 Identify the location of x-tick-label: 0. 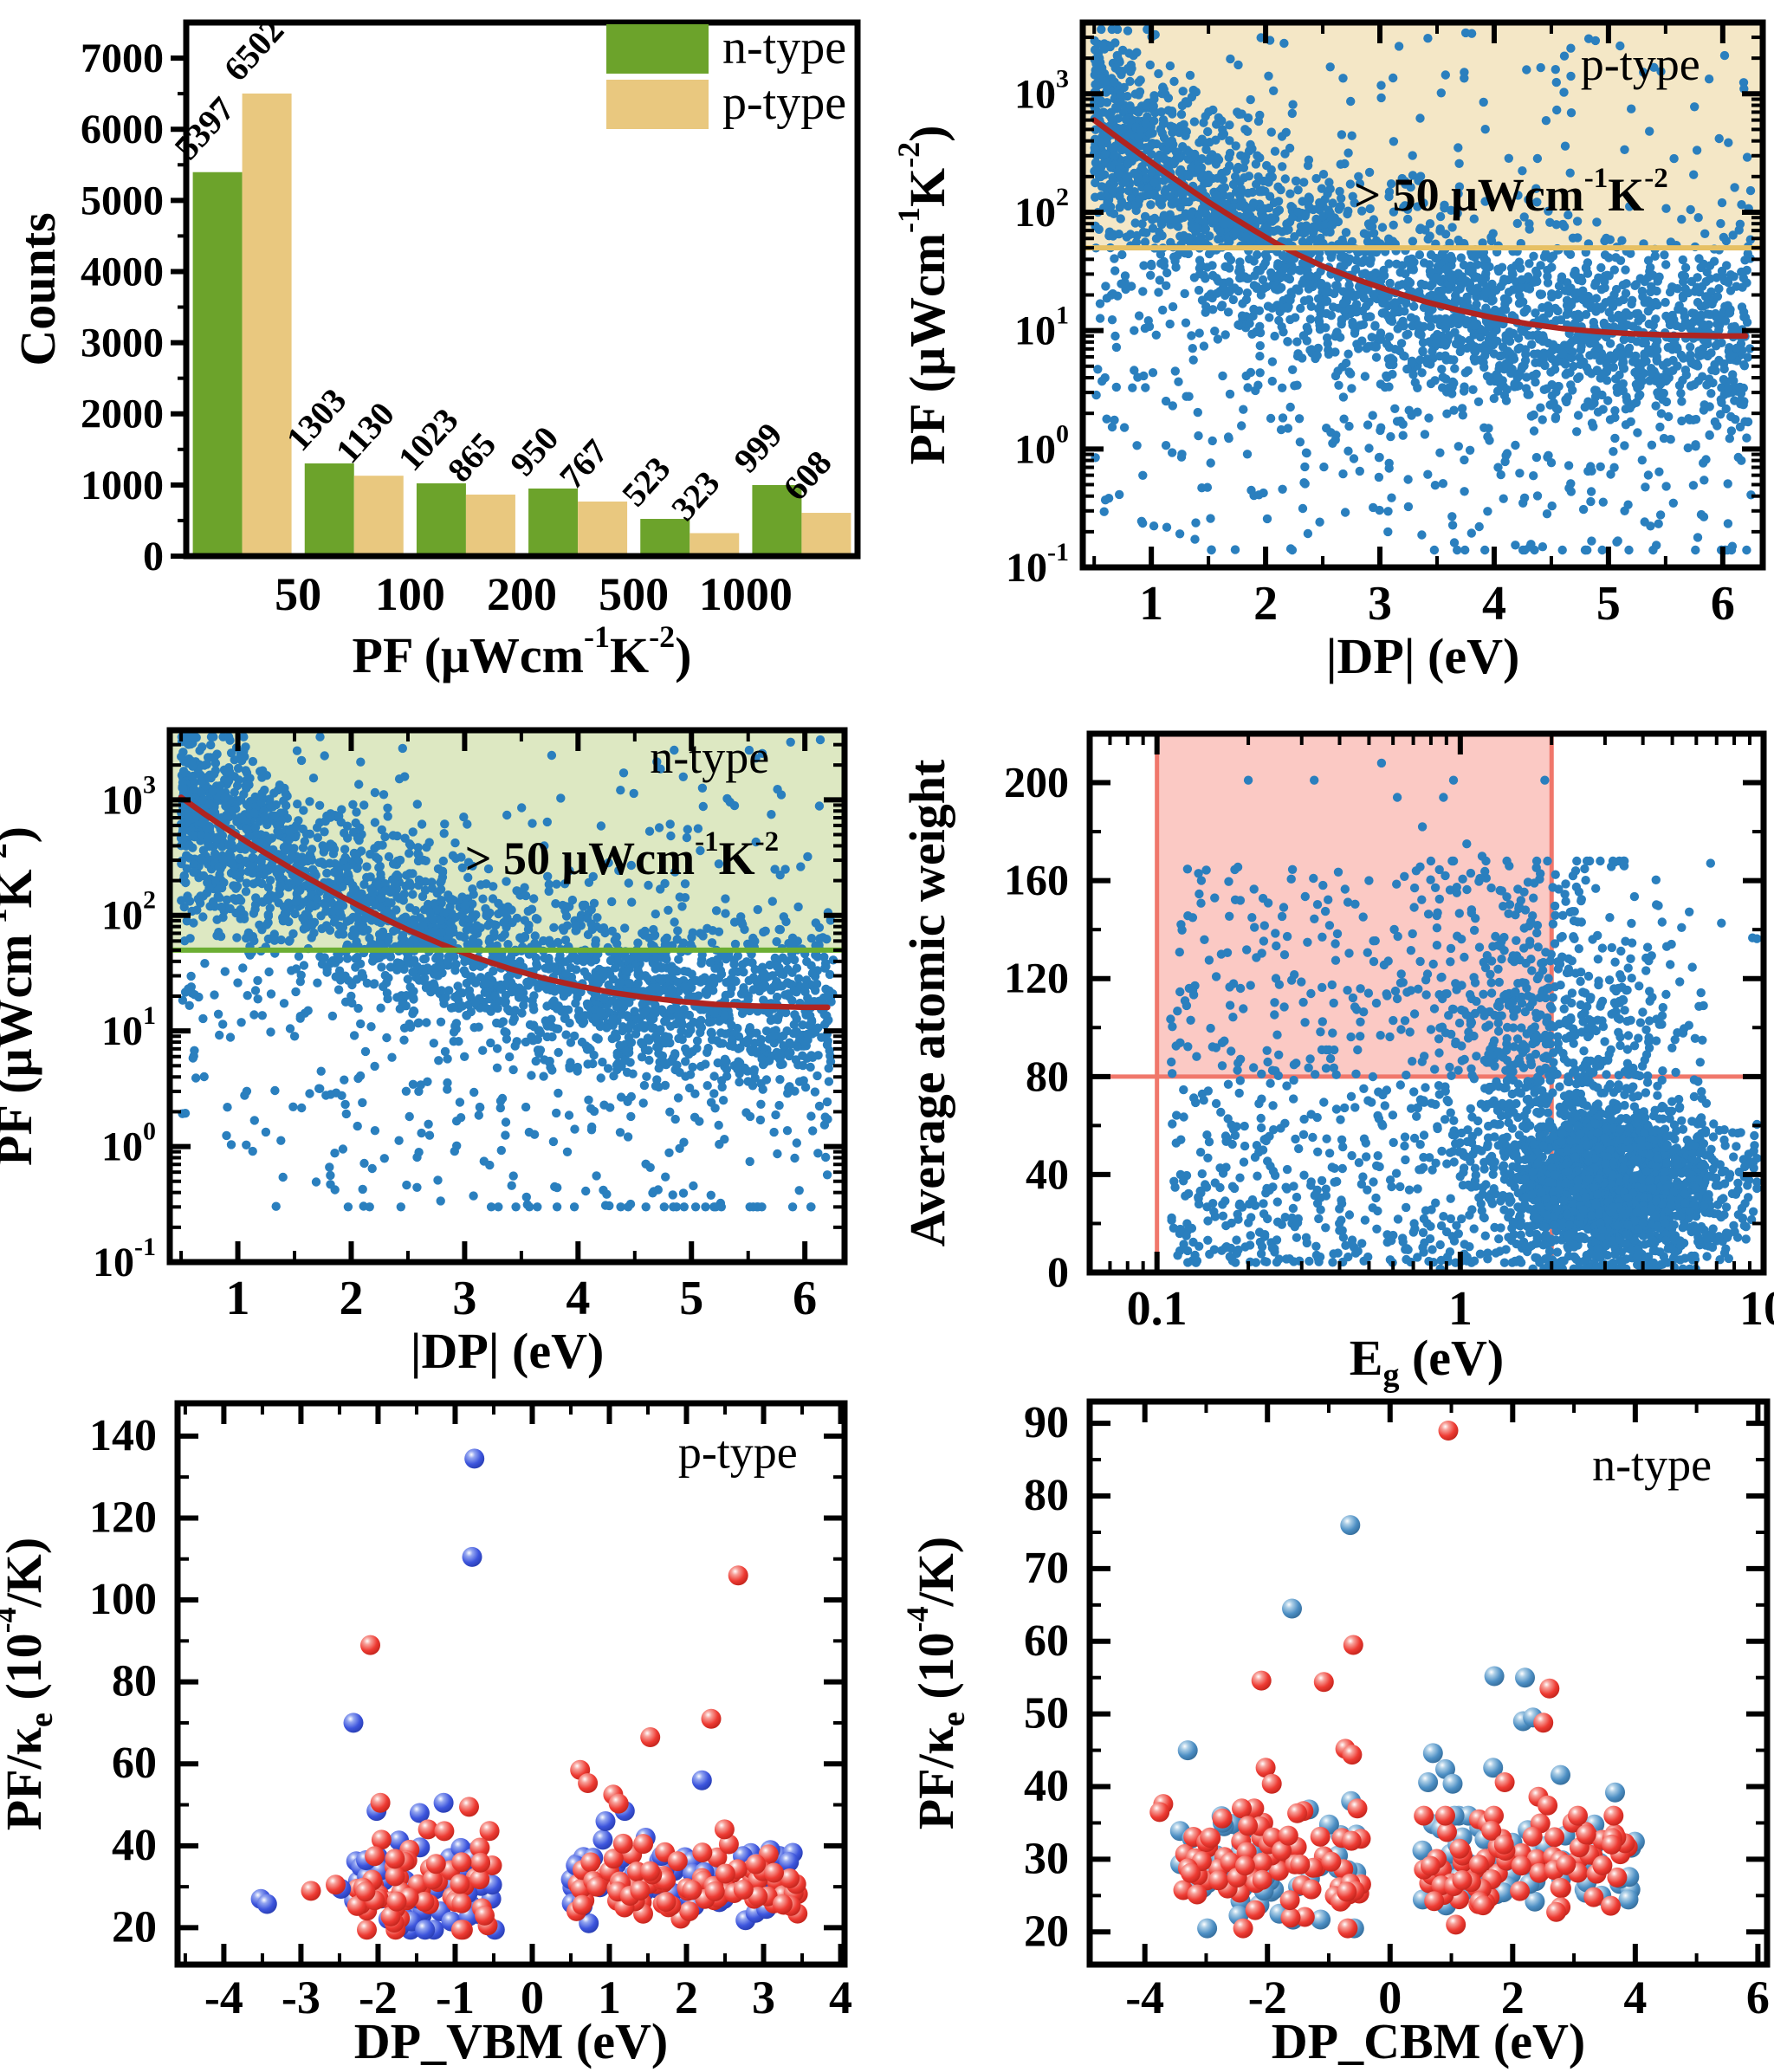
(1390, 1997).